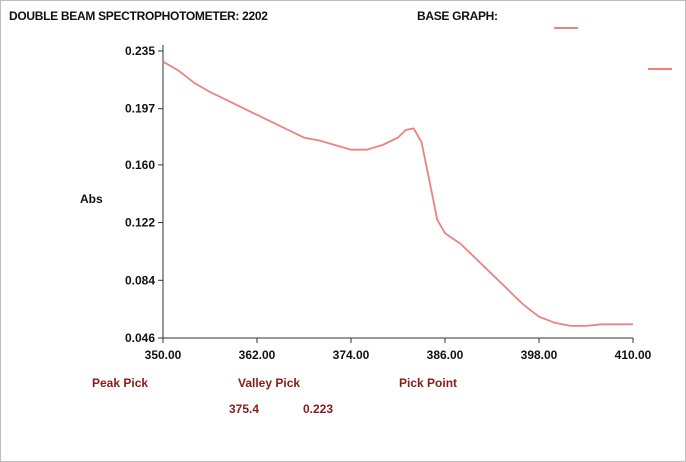 The height and width of the screenshot is (462, 686). Describe the element at coordinates (140, 338) in the screenshot. I see `y-tick-label: 0.046` at that location.